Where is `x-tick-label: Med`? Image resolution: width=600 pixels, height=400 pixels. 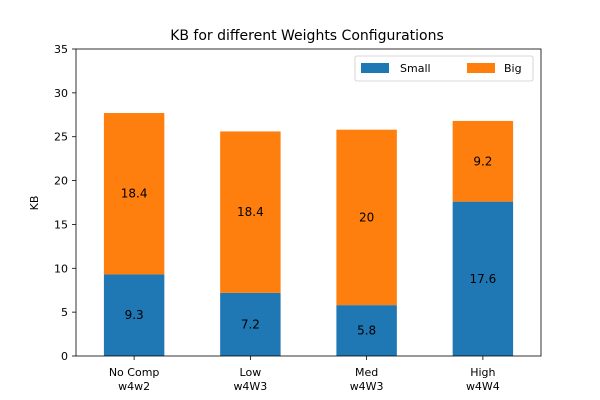 x-tick-label: Med is located at coordinates (366, 372).